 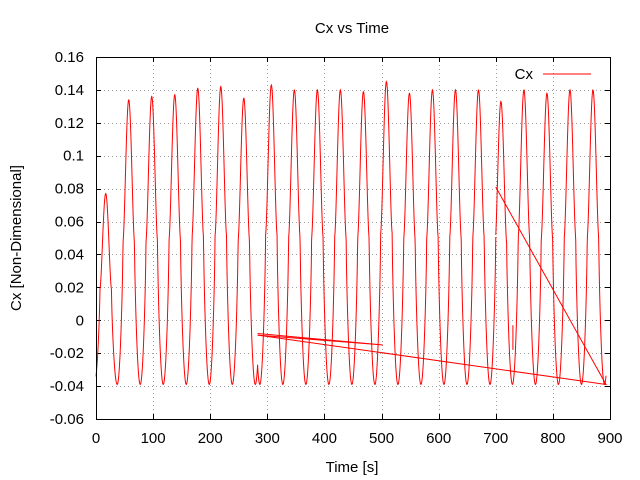 What do you see at coordinates (69, 254) in the screenshot?
I see `y-tick-label: 0.04` at bounding box center [69, 254].